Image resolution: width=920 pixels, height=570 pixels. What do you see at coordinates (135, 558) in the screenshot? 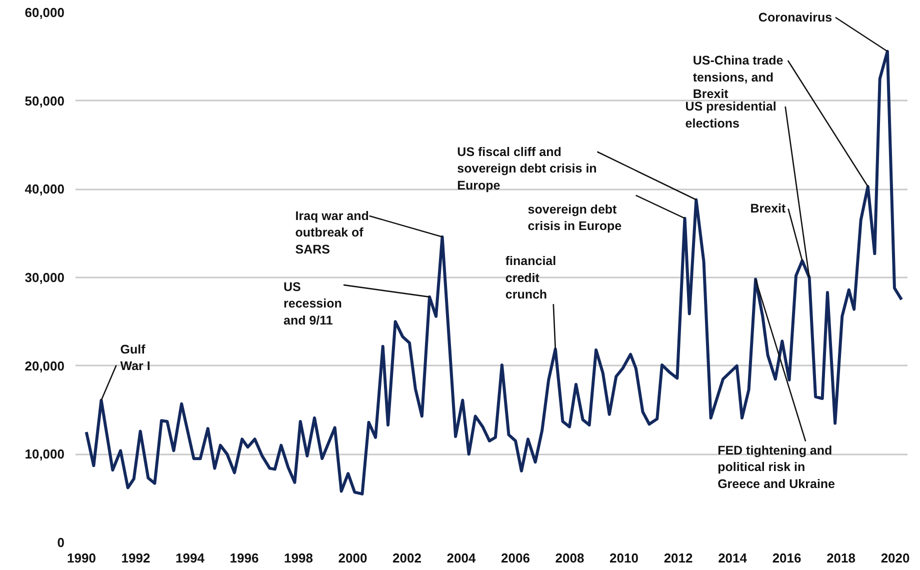
I see `x-tick-label: 1992` at bounding box center [135, 558].